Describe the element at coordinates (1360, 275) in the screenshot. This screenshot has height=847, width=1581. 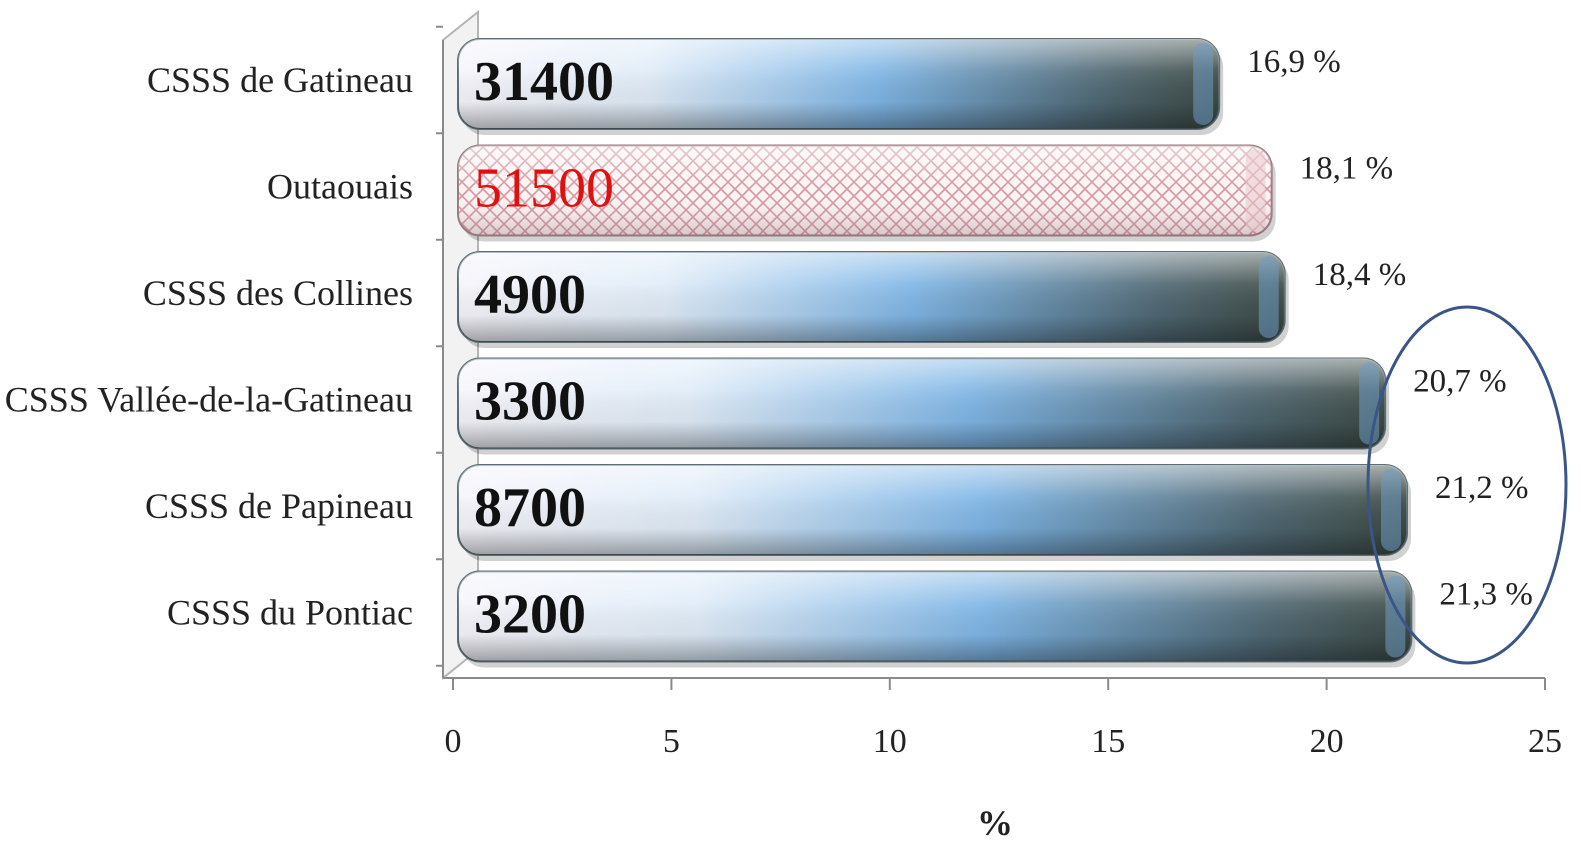
I see `value-label: 18,4 %` at that location.